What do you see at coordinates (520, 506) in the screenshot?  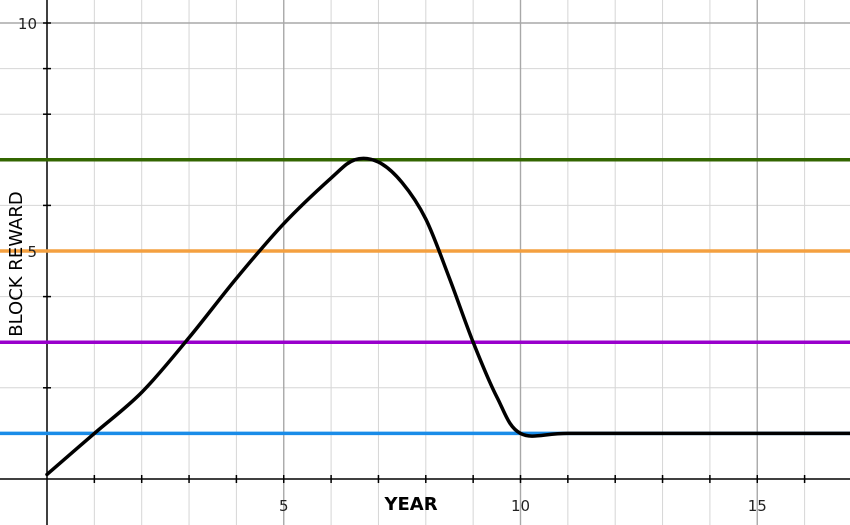 I see `x-tick-label: 10` at bounding box center [520, 506].